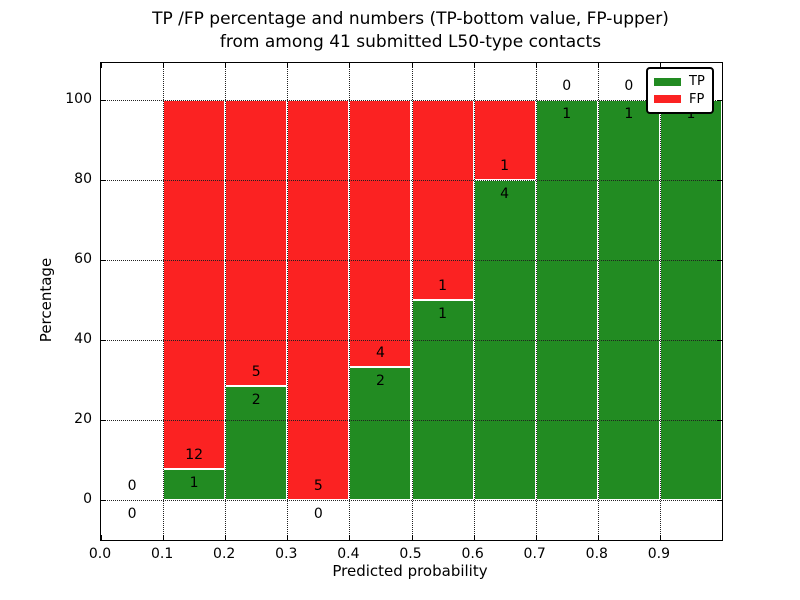 This screenshot has width=800, height=600. I want to click on tp-swatch-icon, so click(667, 81).